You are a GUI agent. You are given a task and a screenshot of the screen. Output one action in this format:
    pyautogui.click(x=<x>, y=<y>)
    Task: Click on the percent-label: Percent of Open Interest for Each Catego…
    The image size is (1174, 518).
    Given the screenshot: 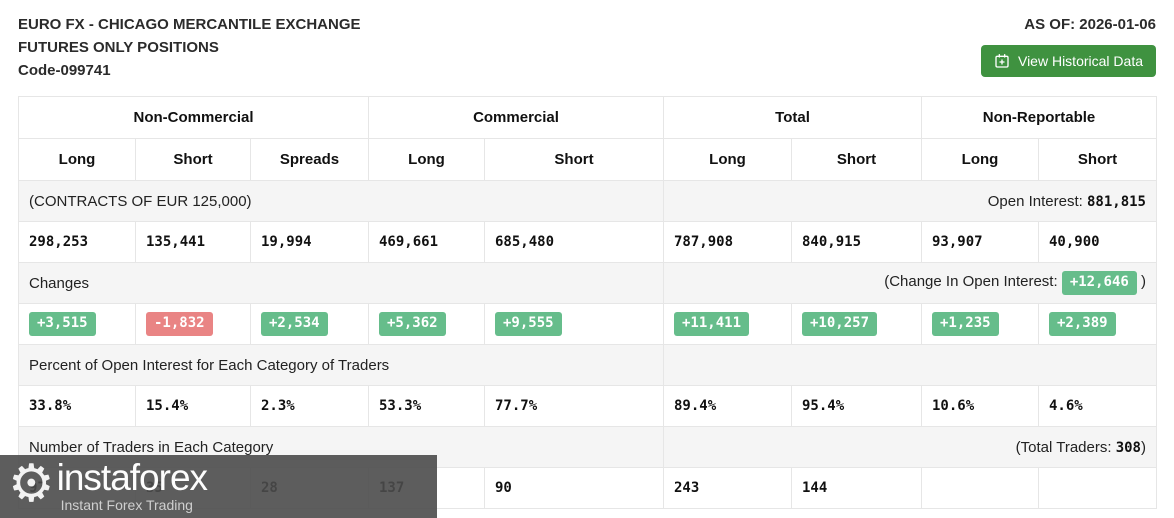 What is the action you would take?
    pyautogui.click(x=341, y=365)
    